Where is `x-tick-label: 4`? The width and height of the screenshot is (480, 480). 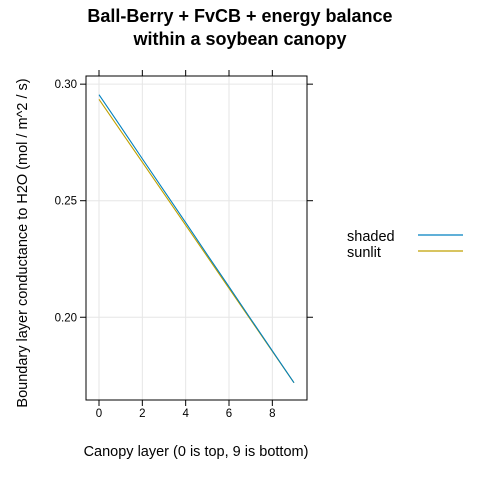 x-tick-label: 4 is located at coordinates (185, 414).